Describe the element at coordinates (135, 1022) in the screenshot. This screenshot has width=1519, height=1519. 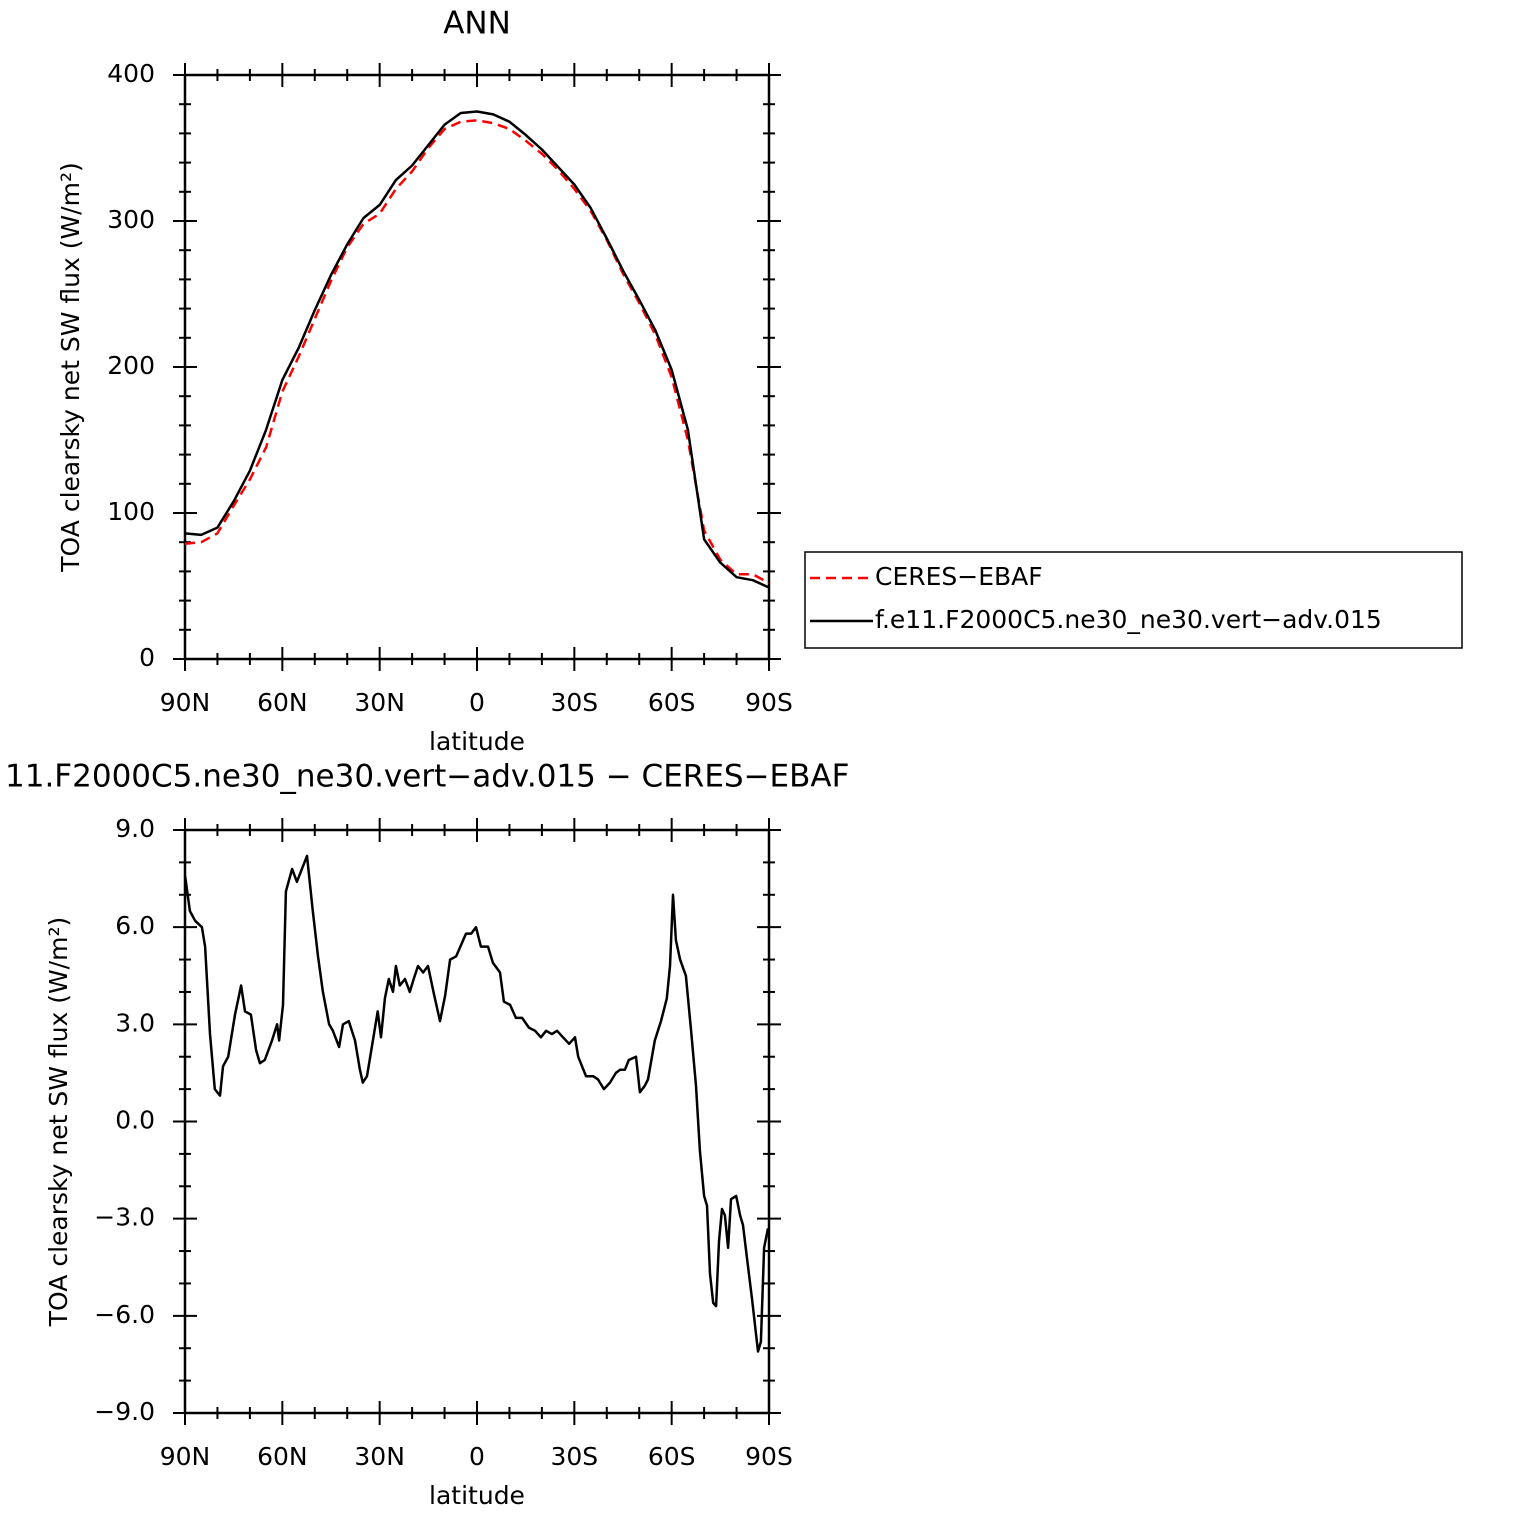
I see `y-tick-label: 3.0` at that location.